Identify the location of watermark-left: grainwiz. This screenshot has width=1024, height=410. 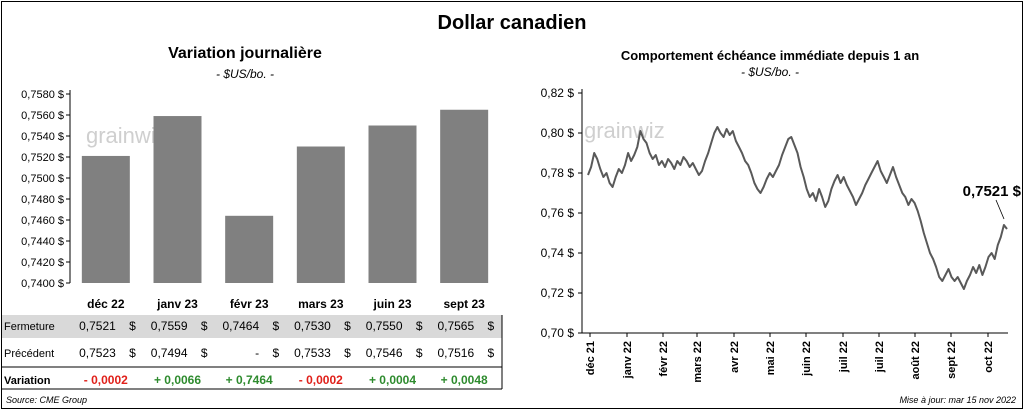
(126, 135).